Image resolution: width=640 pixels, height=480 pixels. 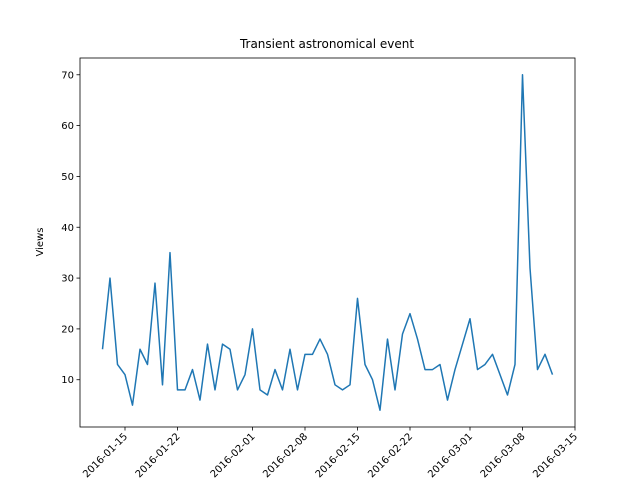 What do you see at coordinates (390, 455) in the screenshot?
I see `x-tick-label: 2016-02-22` at bounding box center [390, 455].